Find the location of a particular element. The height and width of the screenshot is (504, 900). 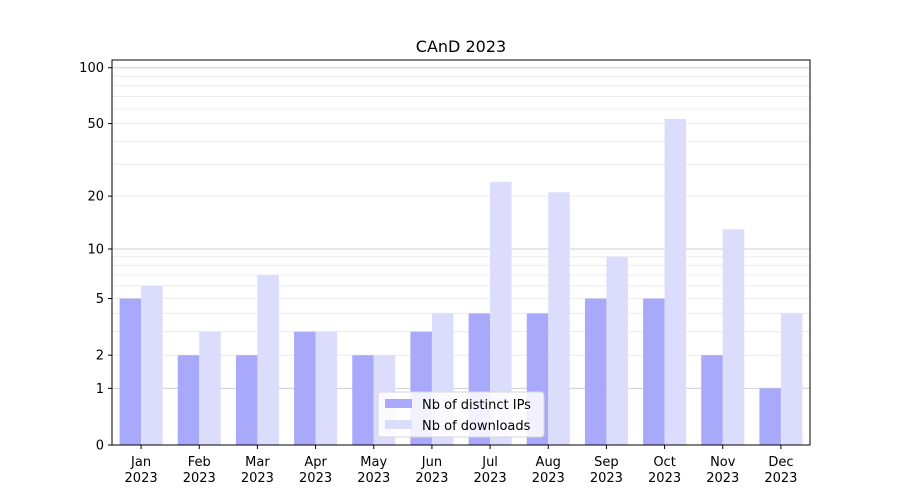

bar-downloads-jan is located at coordinates (152, 365).